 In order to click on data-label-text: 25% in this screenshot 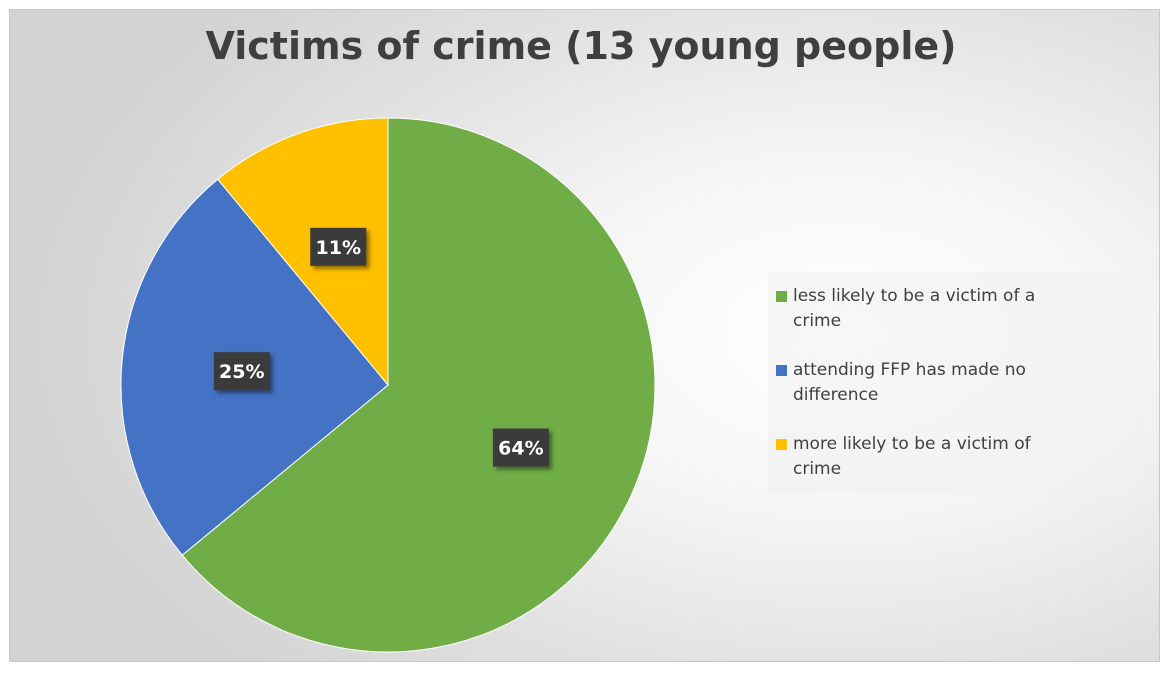, I will do `click(241, 372)`.